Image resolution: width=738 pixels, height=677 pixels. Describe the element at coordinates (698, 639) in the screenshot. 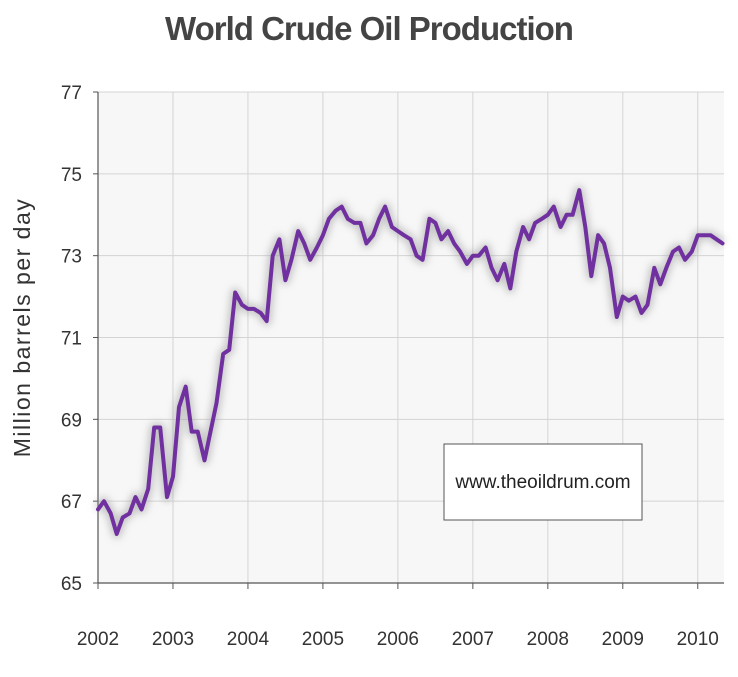

I see `x-tick-label: 2010` at that location.